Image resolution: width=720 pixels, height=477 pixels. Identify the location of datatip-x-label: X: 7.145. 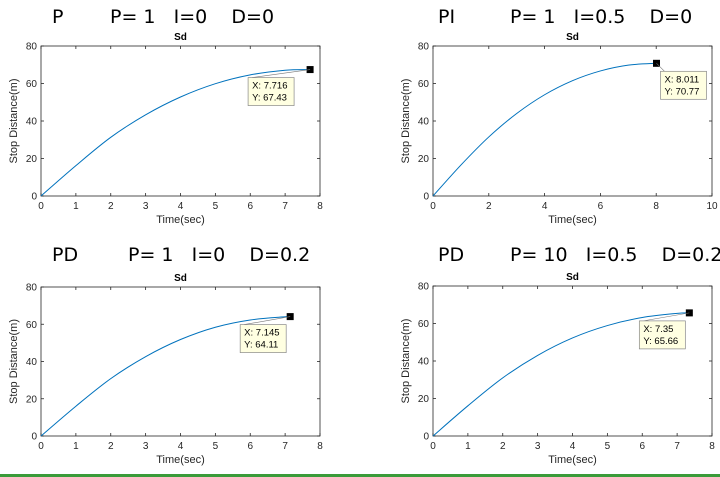
(261, 333).